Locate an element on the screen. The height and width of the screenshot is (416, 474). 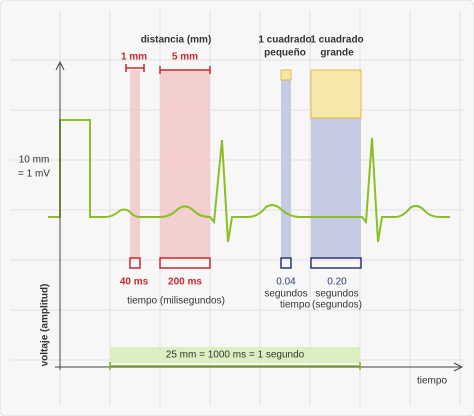
span-band is located at coordinates (235, 355).